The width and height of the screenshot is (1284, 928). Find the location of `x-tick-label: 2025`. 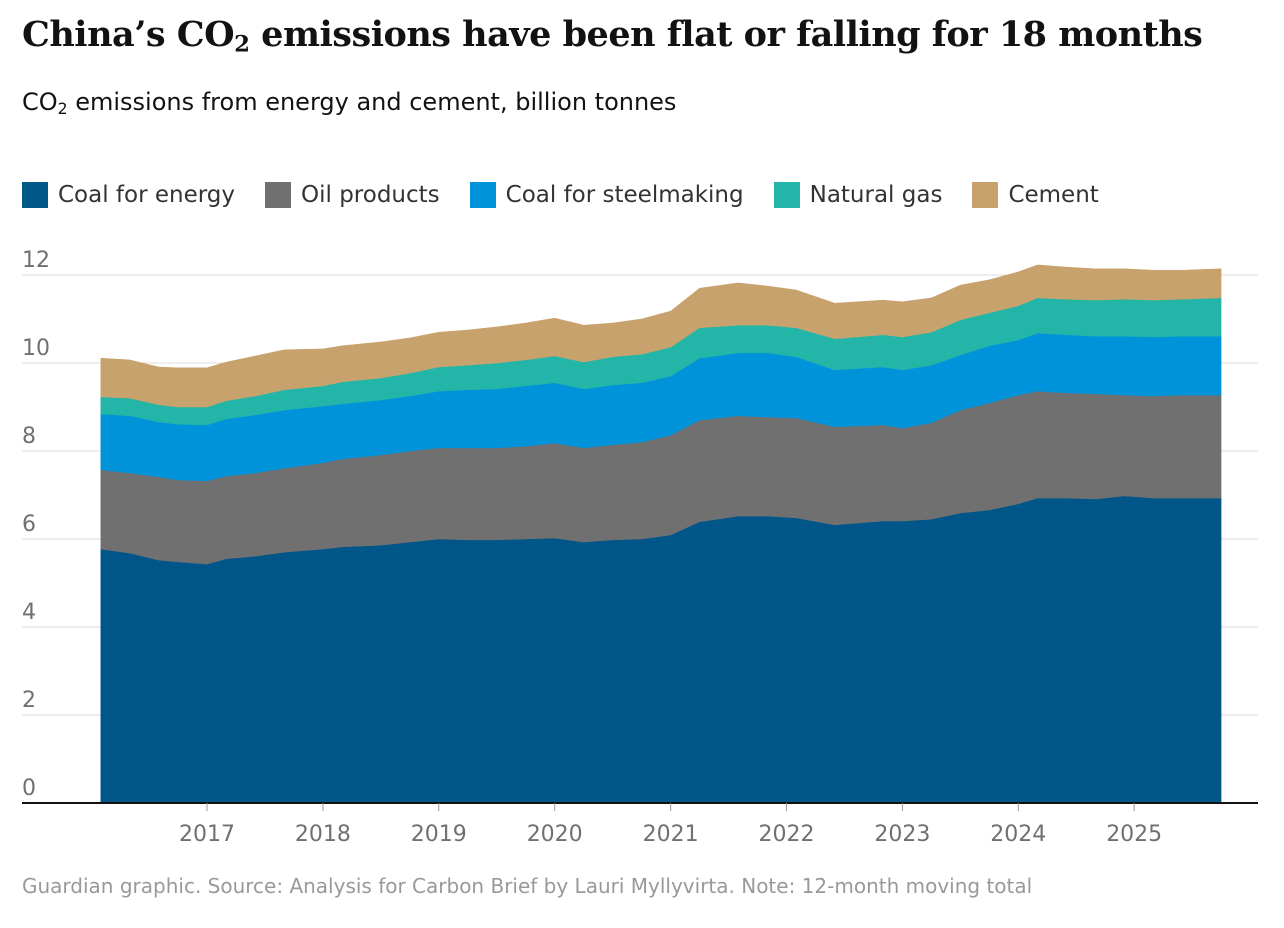

x-tick-label: 2025 is located at coordinates (1134, 834).